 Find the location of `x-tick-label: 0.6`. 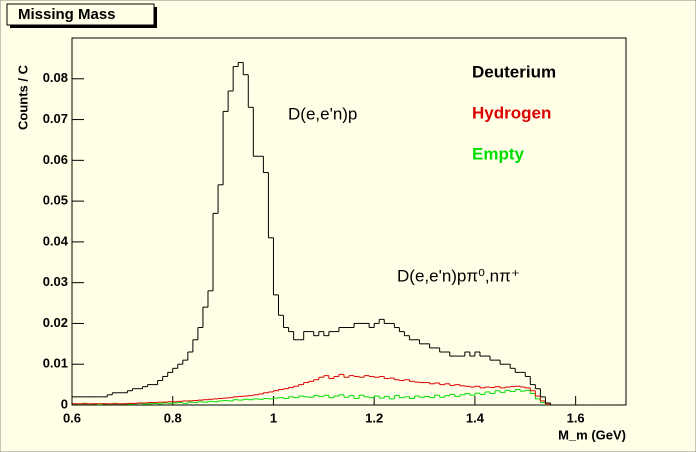

x-tick-label: 0.6 is located at coordinates (72, 417).